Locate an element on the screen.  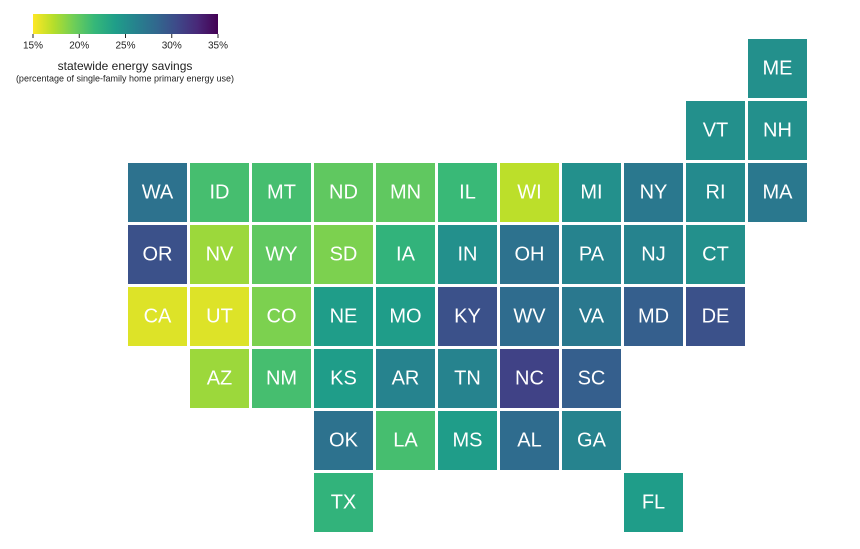
state-label: KY is located at coordinates (467, 316).